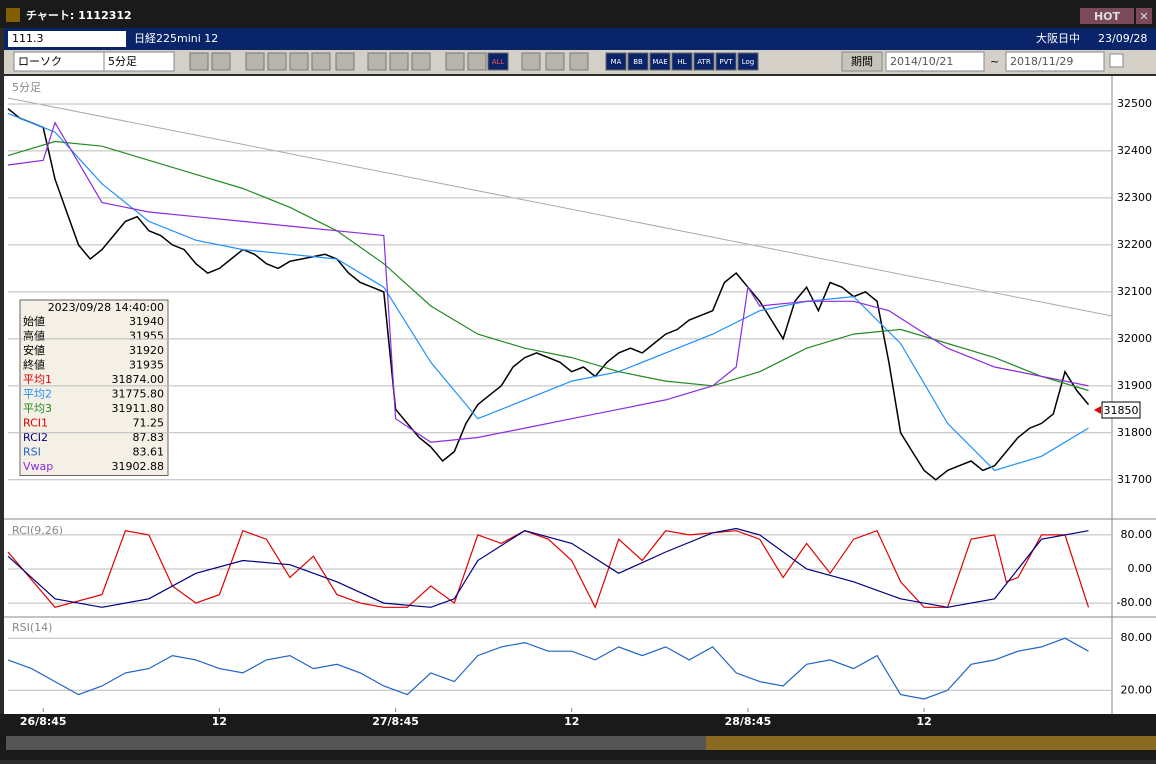 Image resolution: width=1156 pixels, height=764 pixels. What do you see at coordinates (994, 61) in the screenshot?
I see `tilde: ~` at bounding box center [994, 61].